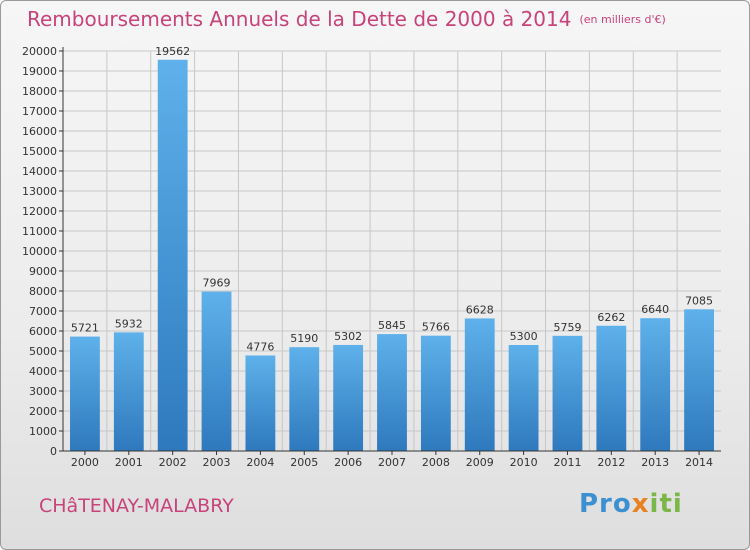 The image size is (750, 550). What do you see at coordinates (655, 384) in the screenshot?
I see `bar-2013` at bounding box center [655, 384].